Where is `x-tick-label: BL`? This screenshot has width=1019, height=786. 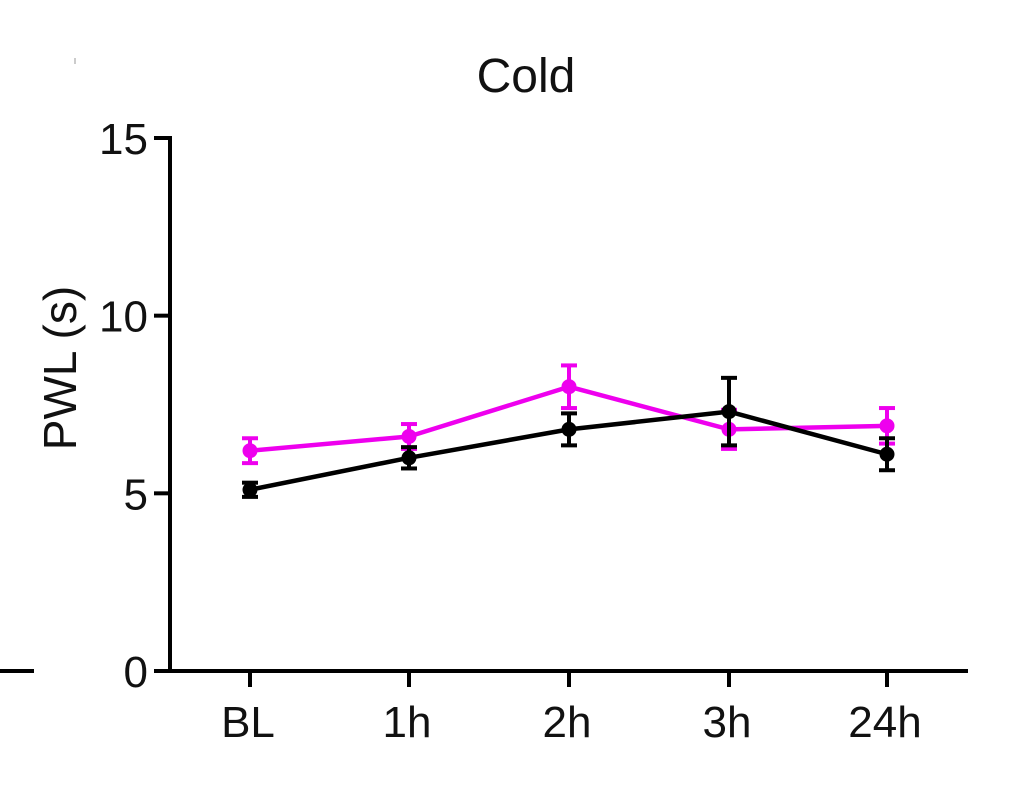
x-tick-label: BL is located at coordinates (248, 722).